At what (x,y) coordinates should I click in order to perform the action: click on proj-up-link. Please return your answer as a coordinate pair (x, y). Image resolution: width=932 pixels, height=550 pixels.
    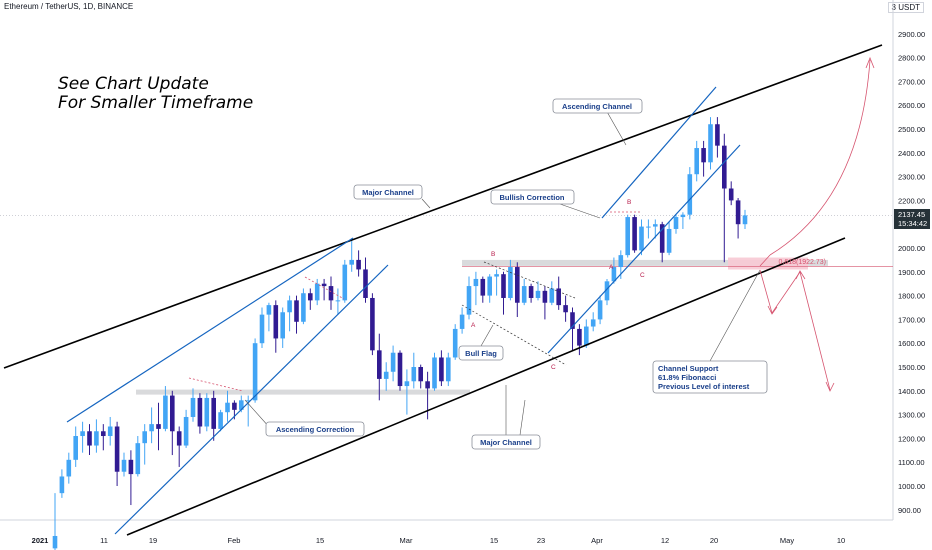
    Looking at the image, I should click on (765, 260).